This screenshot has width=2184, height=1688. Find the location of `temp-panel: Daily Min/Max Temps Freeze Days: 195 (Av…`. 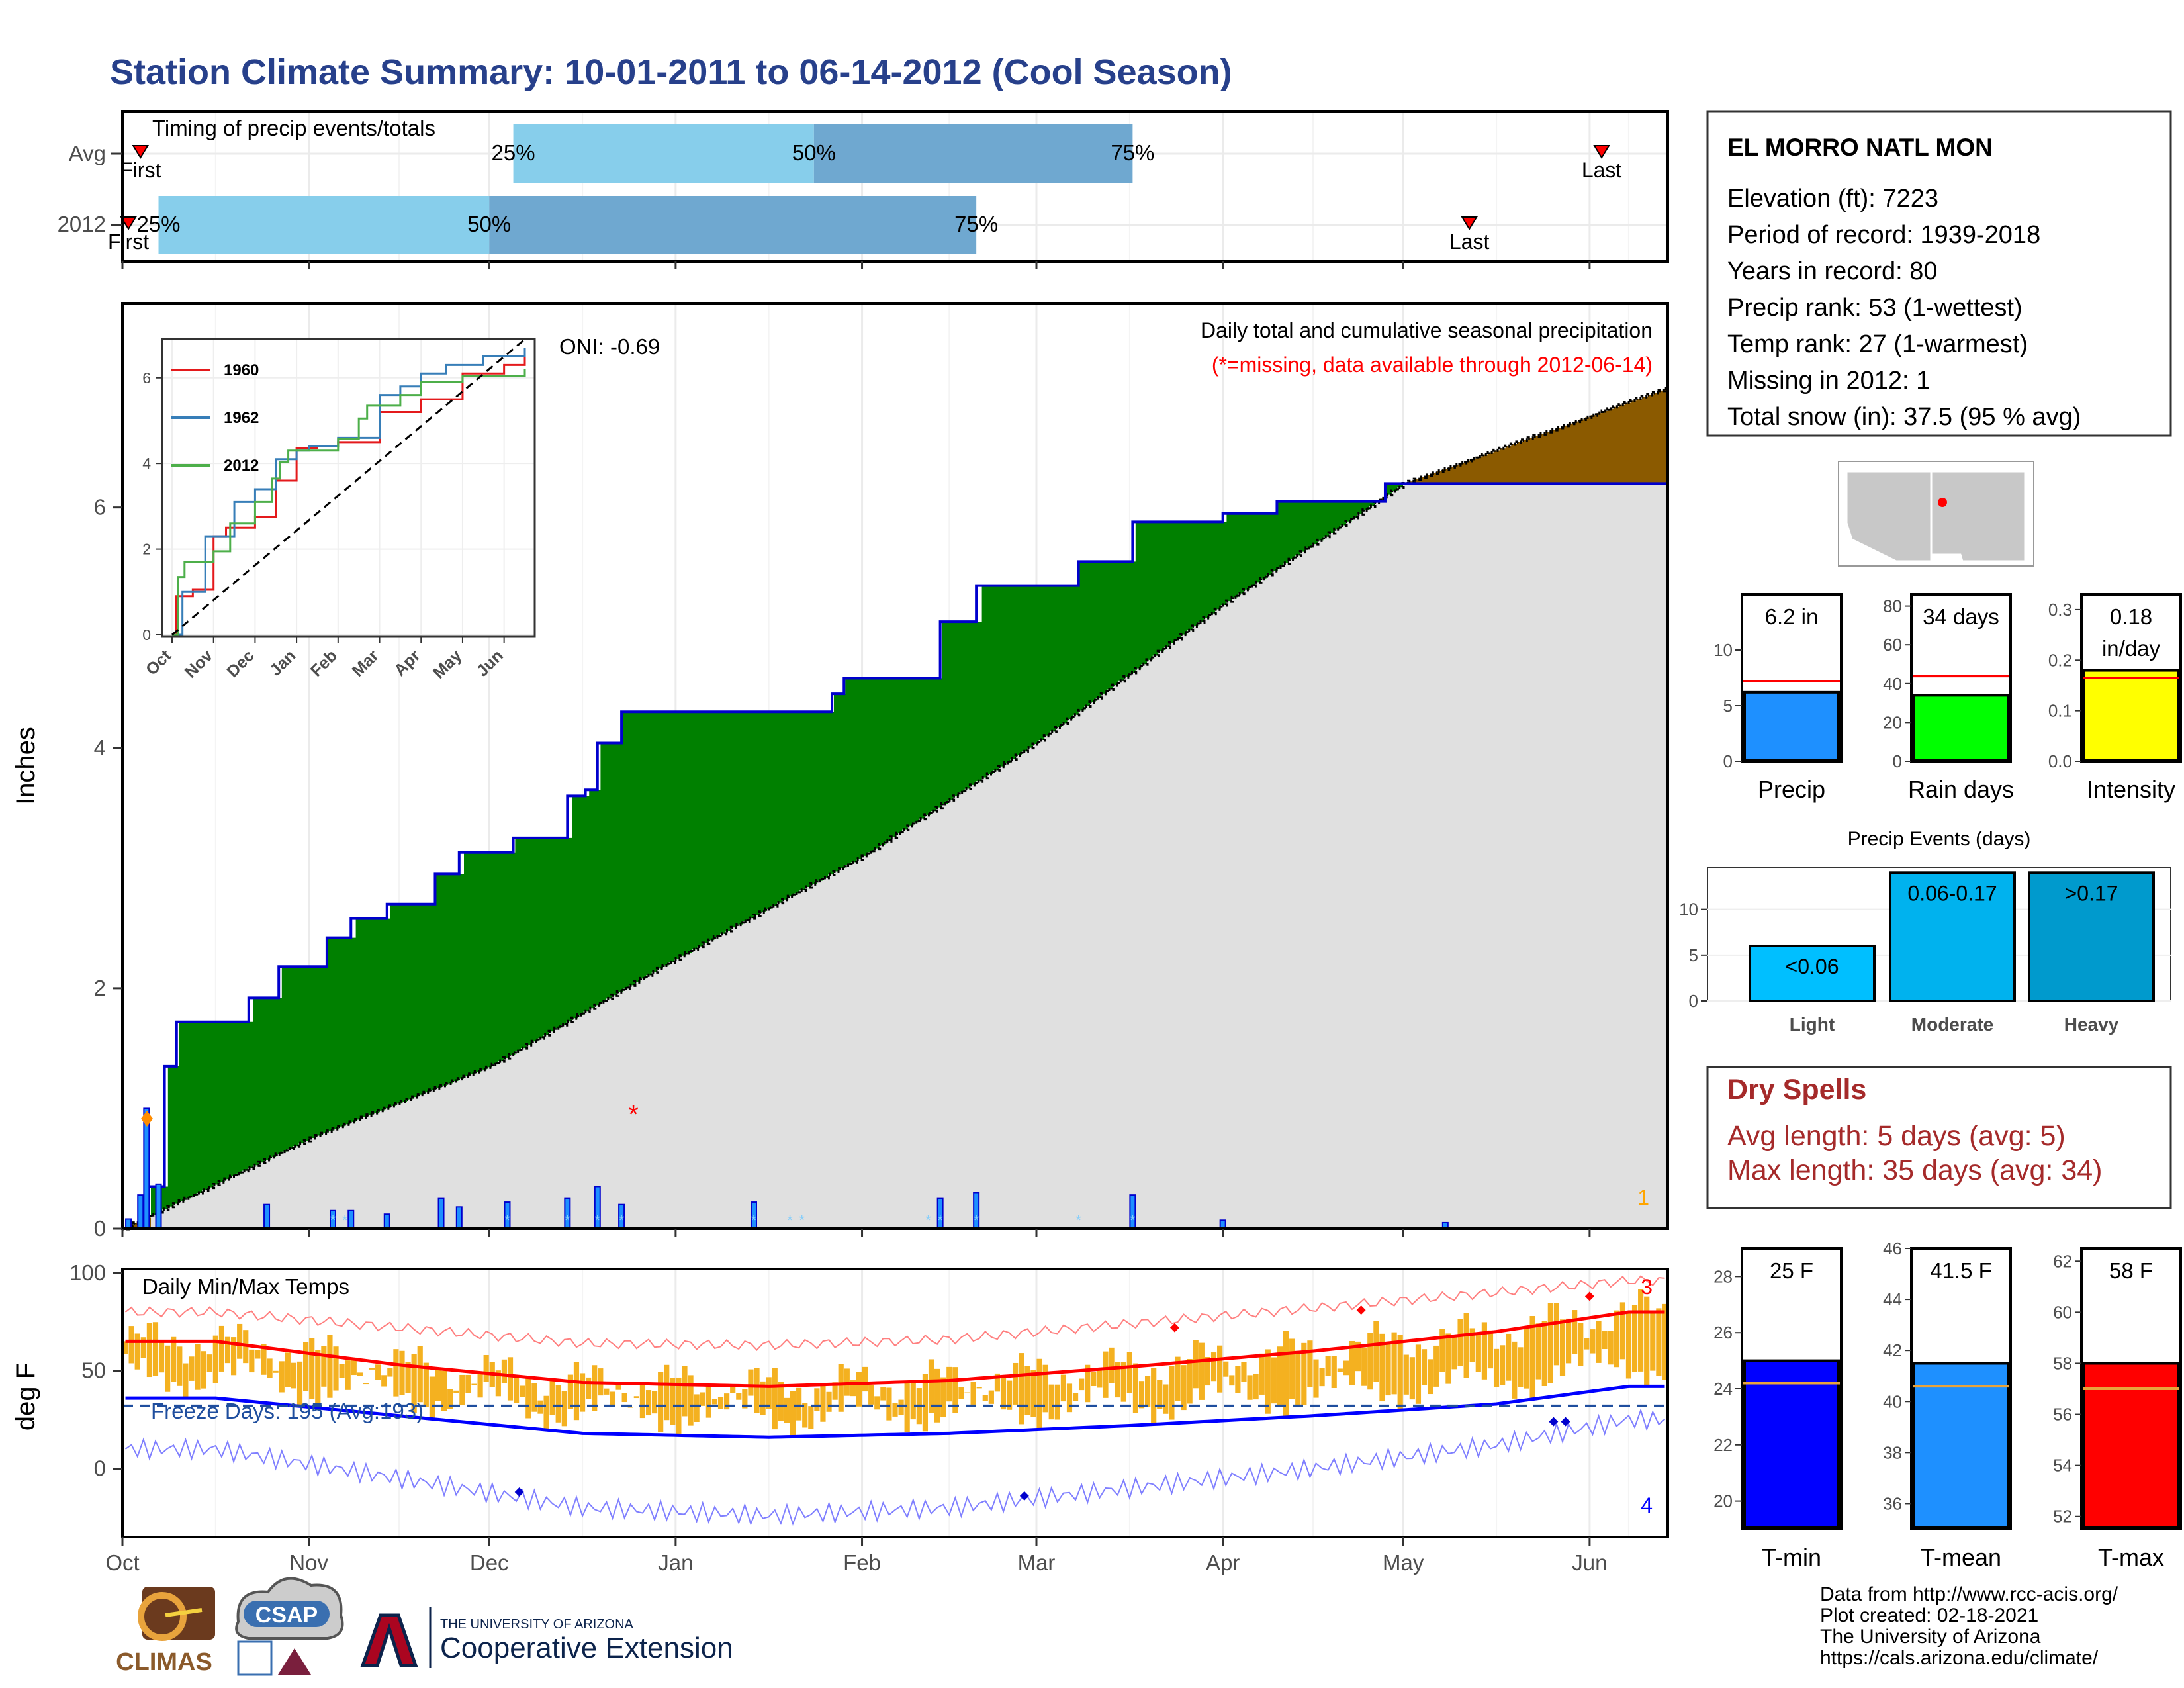

temp-panel: Daily Min/Max Temps Freeze Days: 195 (Av… is located at coordinates (840, 1399).